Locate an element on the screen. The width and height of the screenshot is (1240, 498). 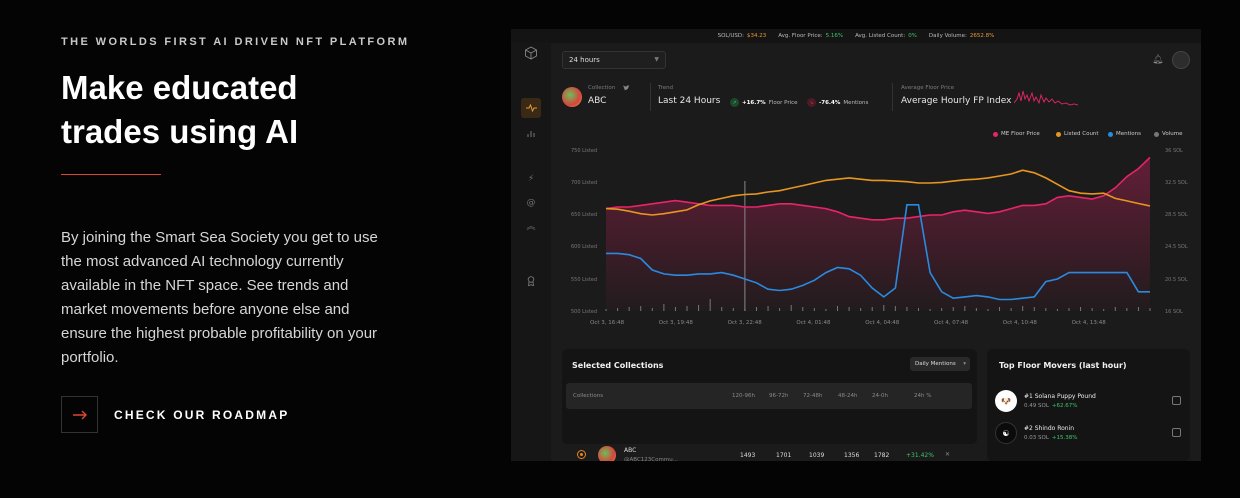
mover-stat: 0.49 SOL +62.67% is located at coordinates (1050, 406).